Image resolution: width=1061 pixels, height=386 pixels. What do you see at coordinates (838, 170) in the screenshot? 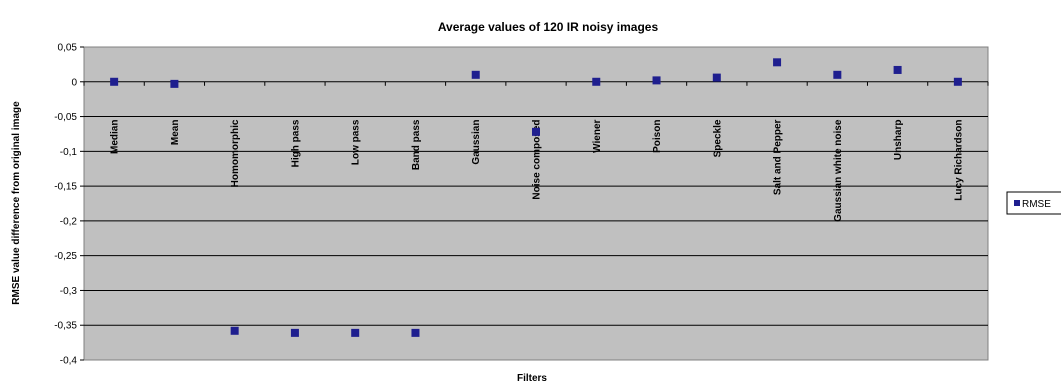
I see `category-label: Gaussian white noise` at bounding box center [838, 170].